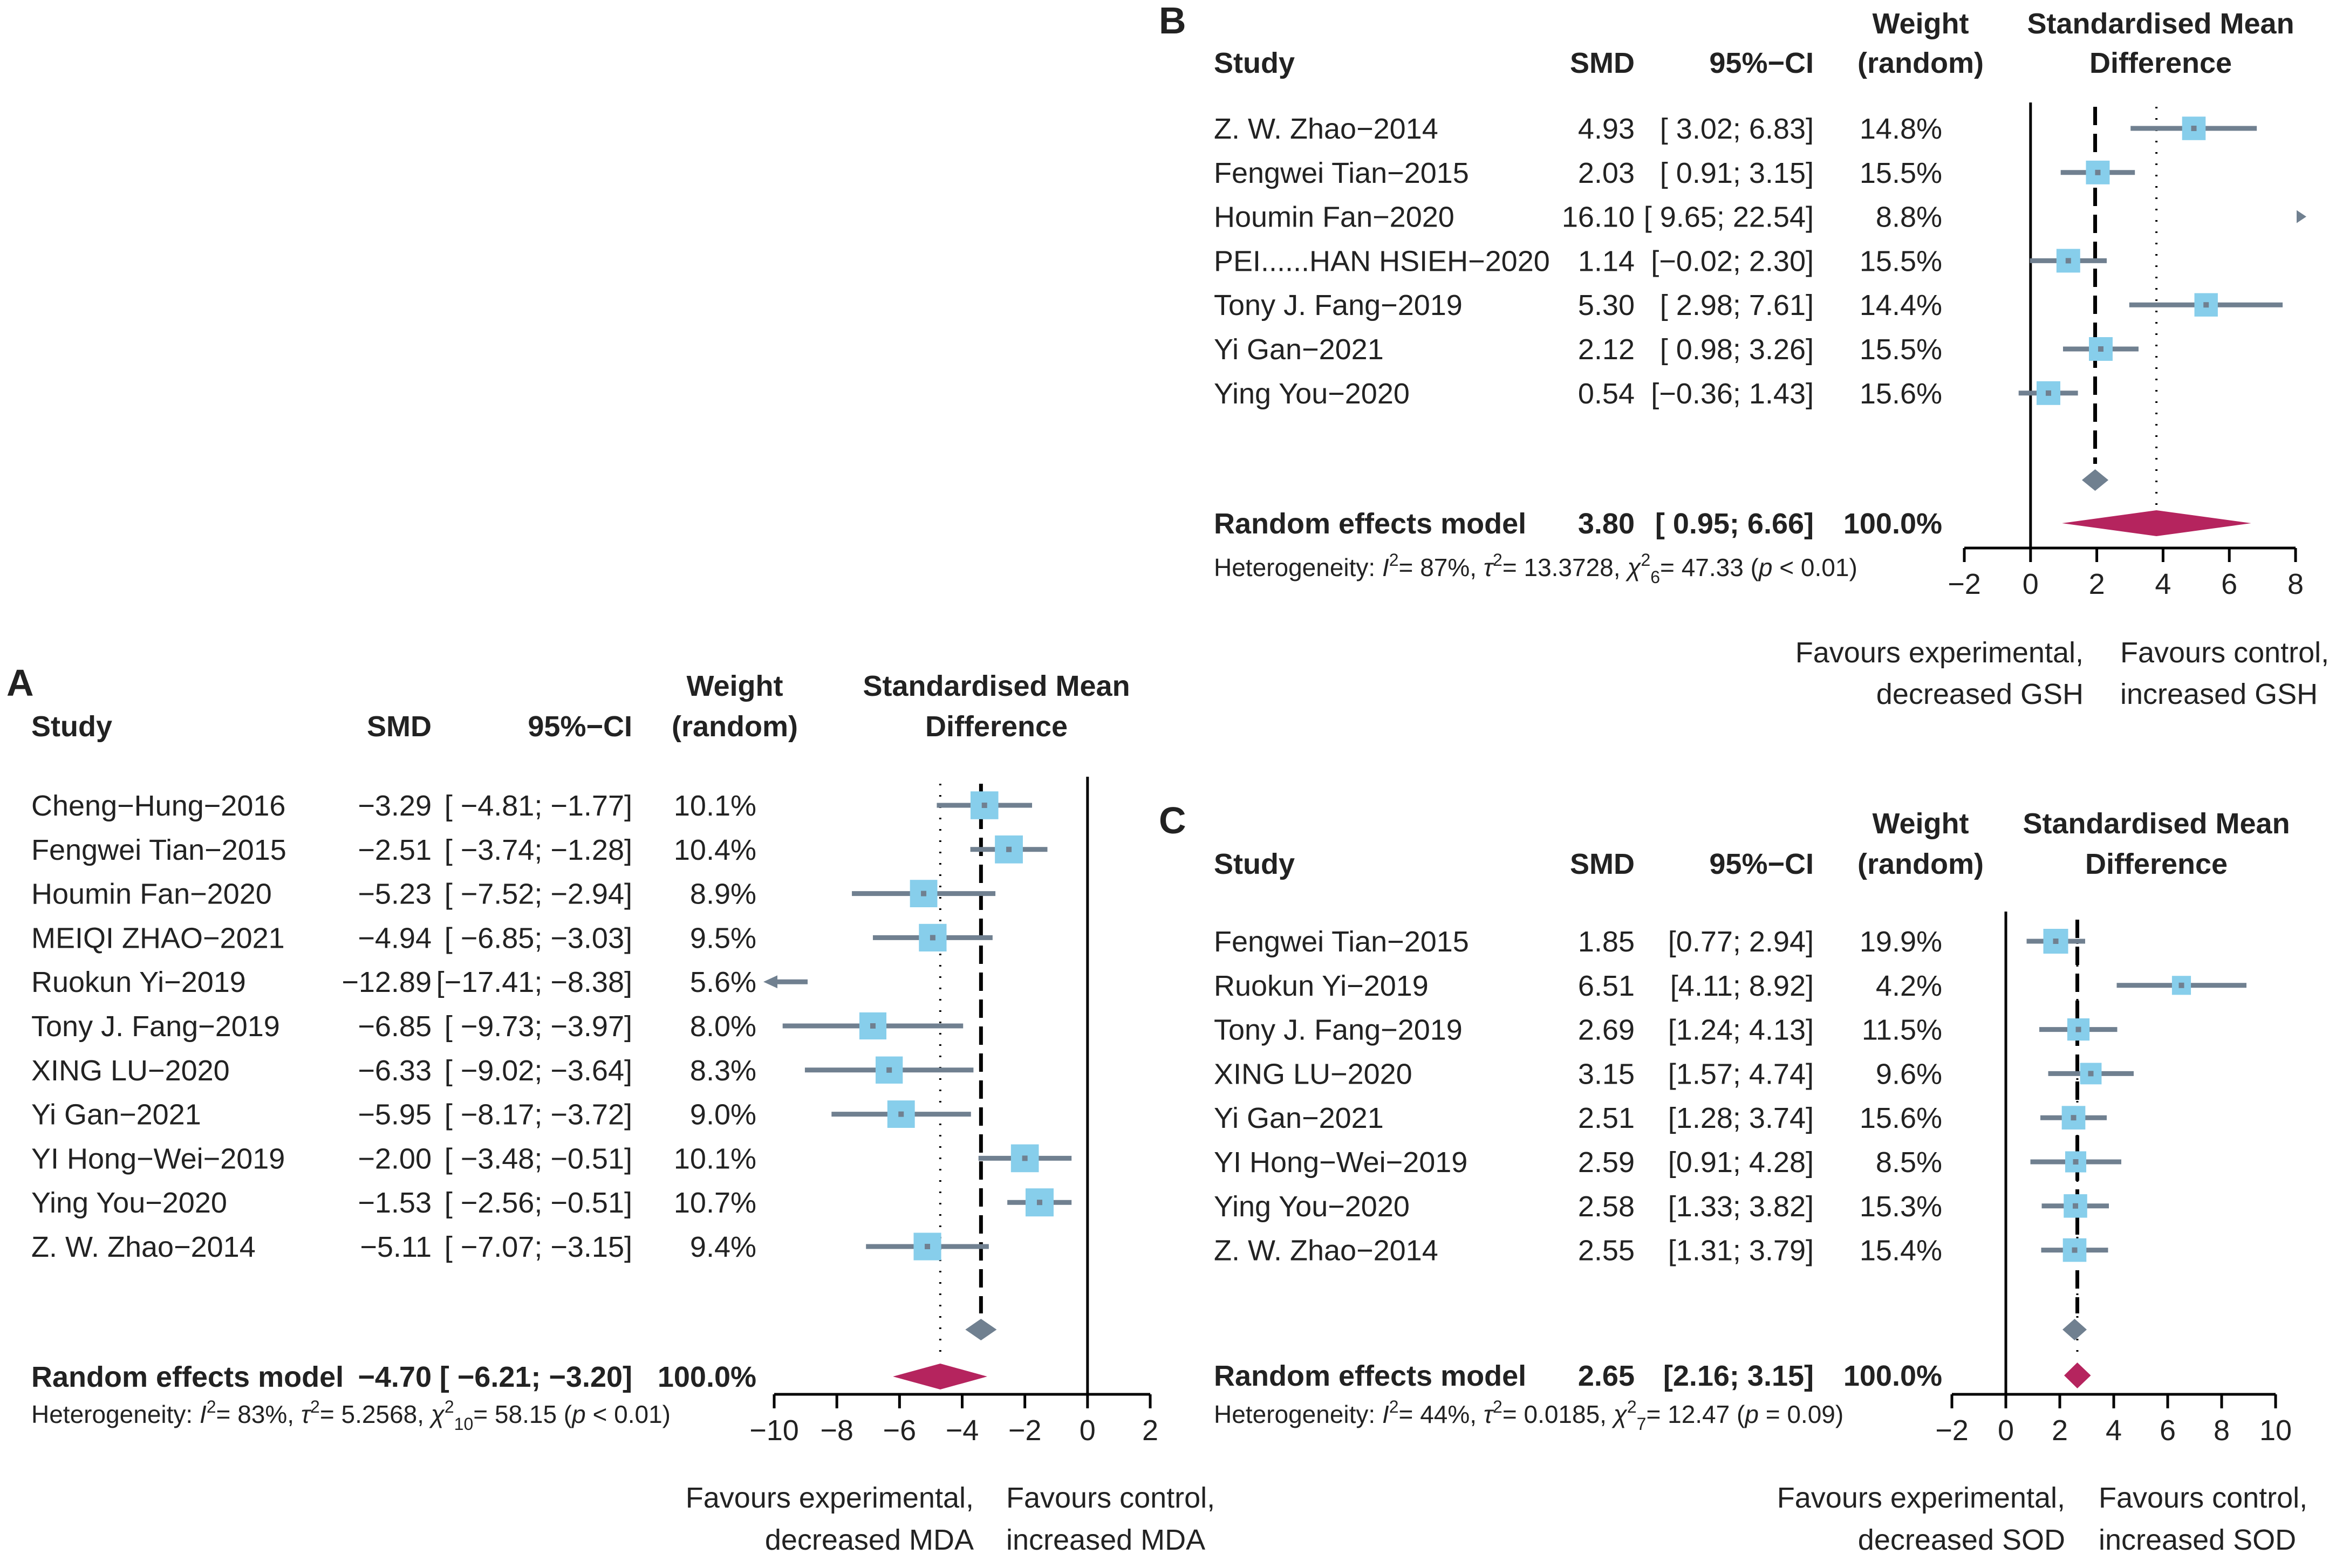 The width and height of the screenshot is (2329, 1568). Describe the element at coordinates (1729, 217) in the screenshot. I see `study-ci: [ 9.65; 22.54]` at that location.